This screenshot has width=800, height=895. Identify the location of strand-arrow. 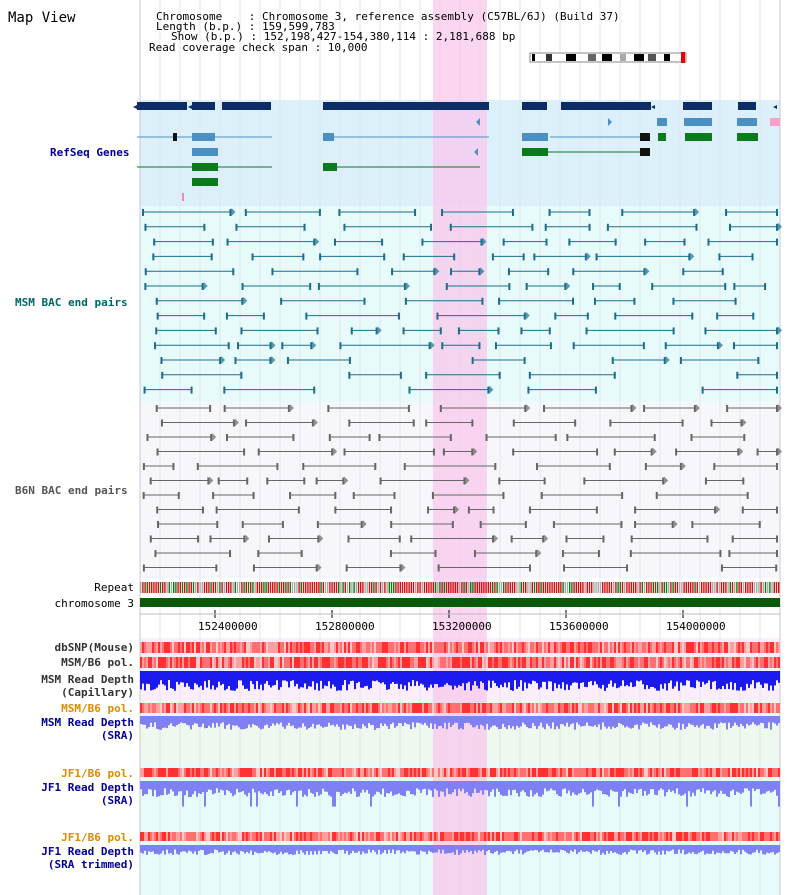
(432, 345).